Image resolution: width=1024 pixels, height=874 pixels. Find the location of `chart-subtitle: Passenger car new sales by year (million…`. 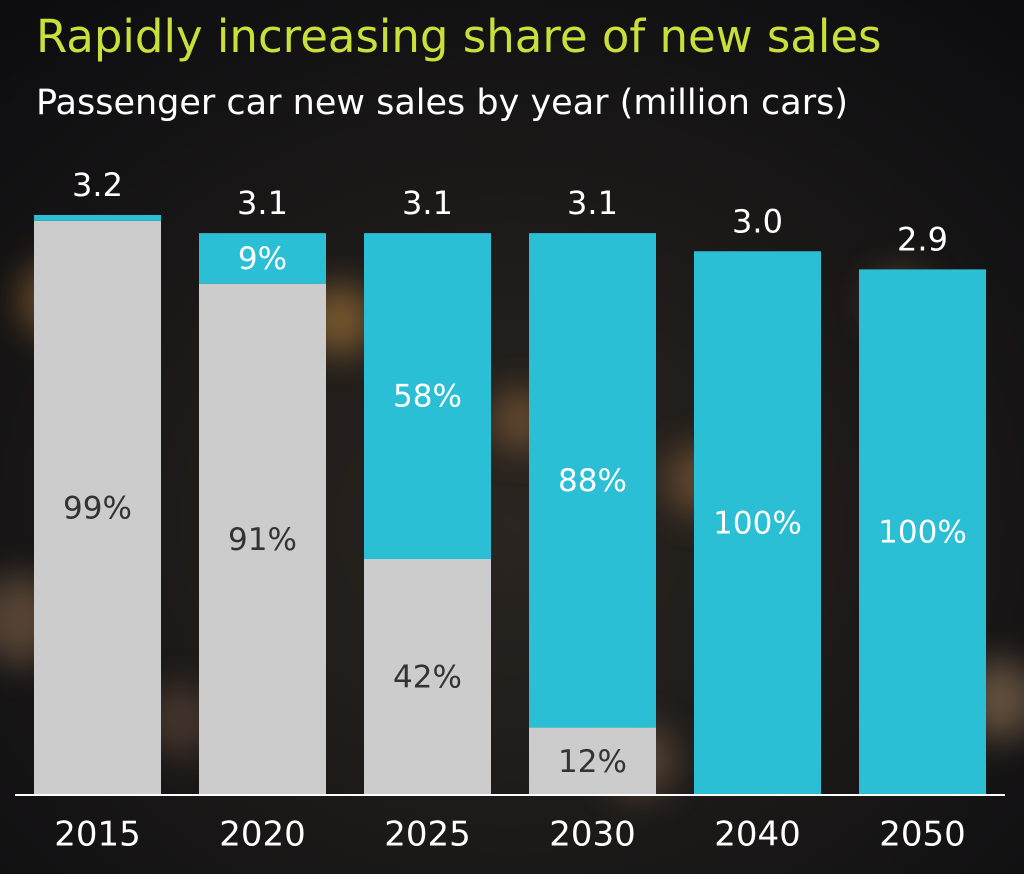

chart-subtitle: Passenger car new sales by year (million… is located at coordinates (442, 103).